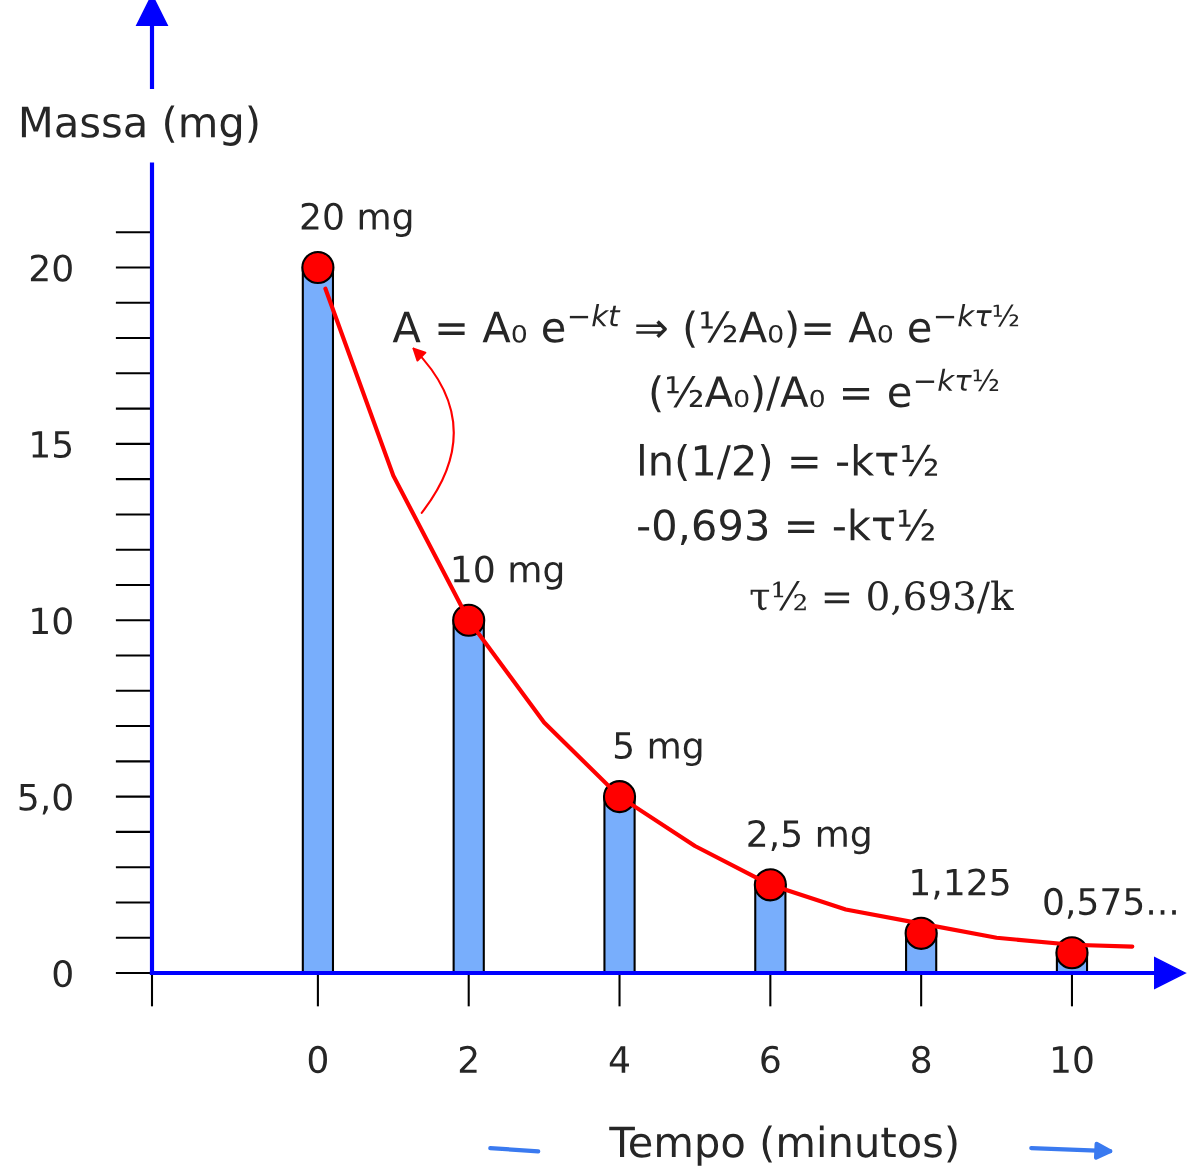 The width and height of the screenshot is (1189, 1175). Describe the element at coordinates (318, 267) in the screenshot. I see `point` at that location.